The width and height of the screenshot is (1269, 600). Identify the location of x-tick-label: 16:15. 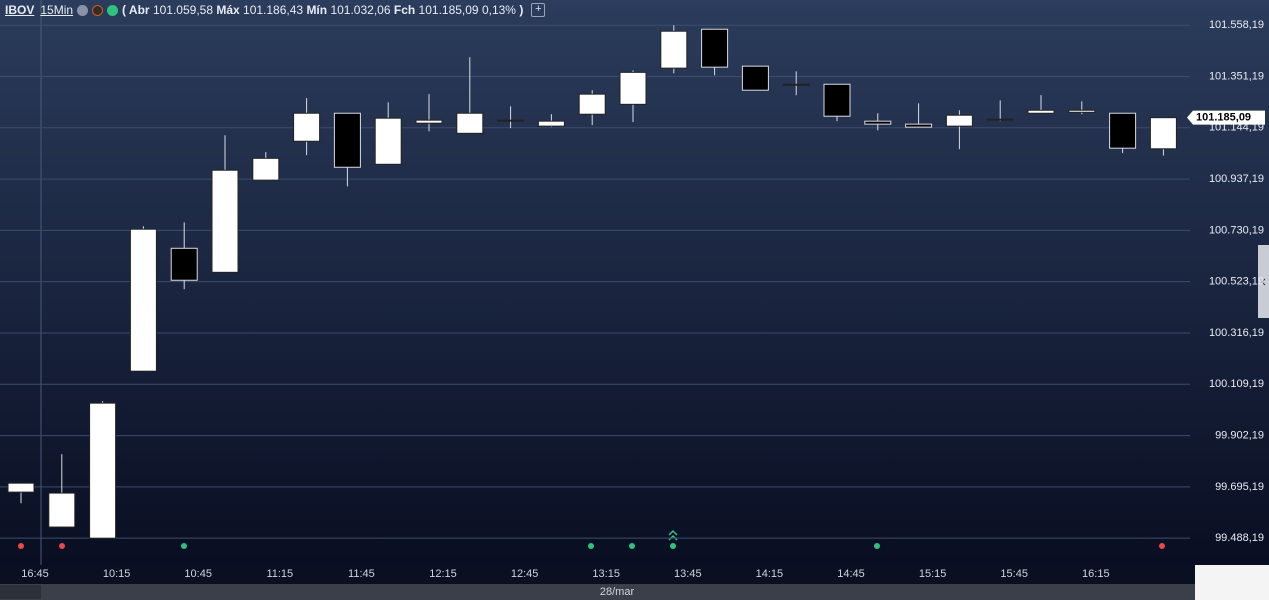
(1096, 574).